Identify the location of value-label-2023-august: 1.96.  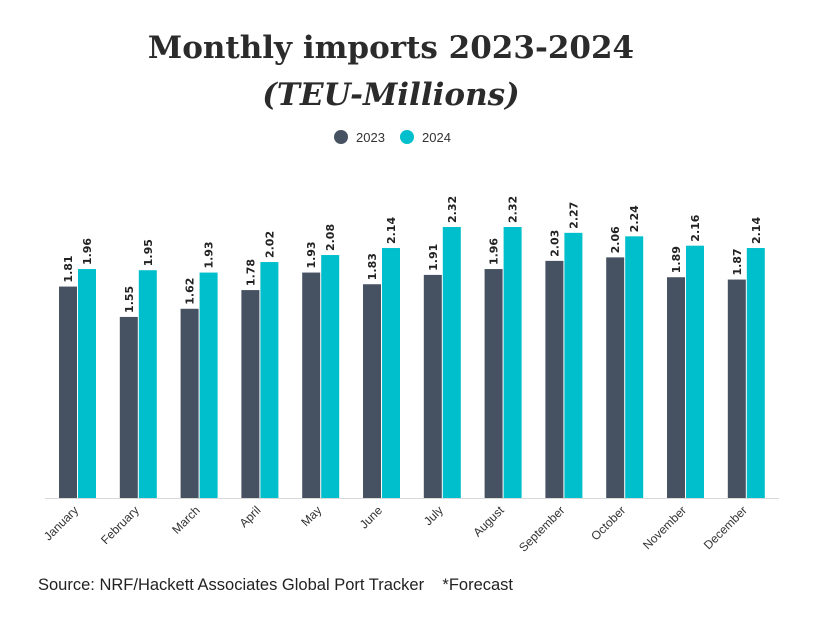
(494, 251).